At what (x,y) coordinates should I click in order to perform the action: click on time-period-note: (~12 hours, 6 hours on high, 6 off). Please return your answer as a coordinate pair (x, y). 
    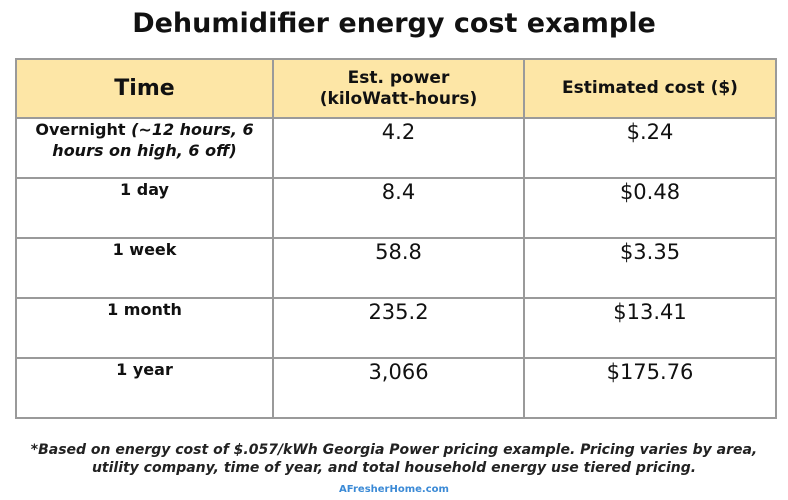
    Looking at the image, I should click on (153, 140).